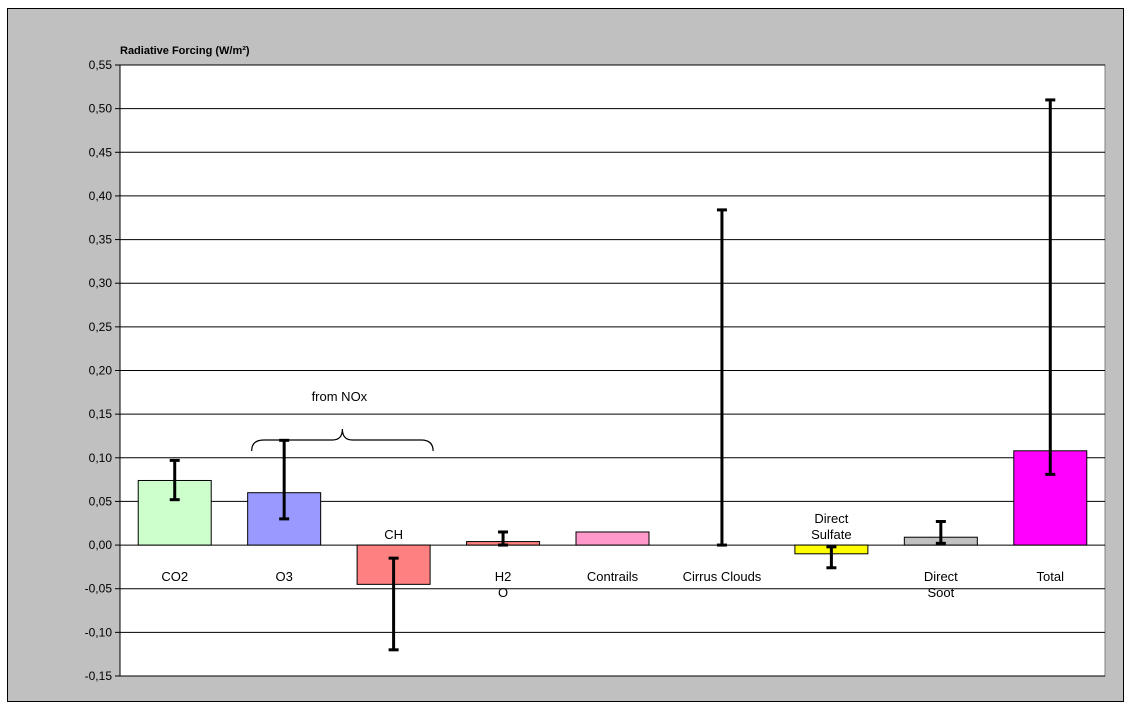 This screenshot has width=1133, height=708. I want to click on bar-total, so click(1050, 498).